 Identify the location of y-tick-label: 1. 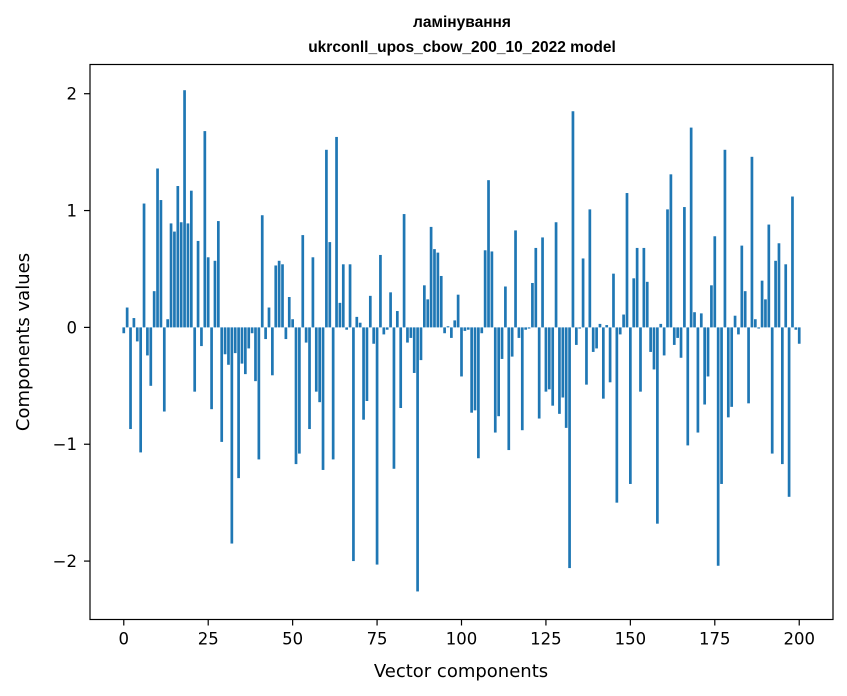
(72, 211).